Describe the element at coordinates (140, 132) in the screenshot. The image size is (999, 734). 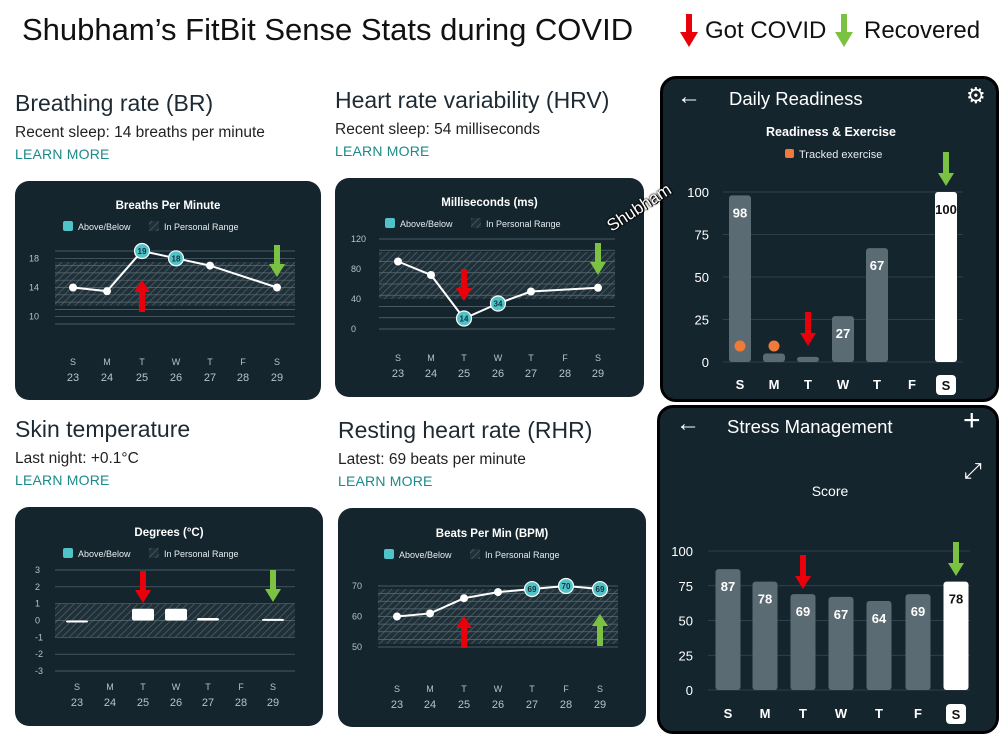
I see `br-subtitle: Recent sleep: 14 breaths per minute` at that location.